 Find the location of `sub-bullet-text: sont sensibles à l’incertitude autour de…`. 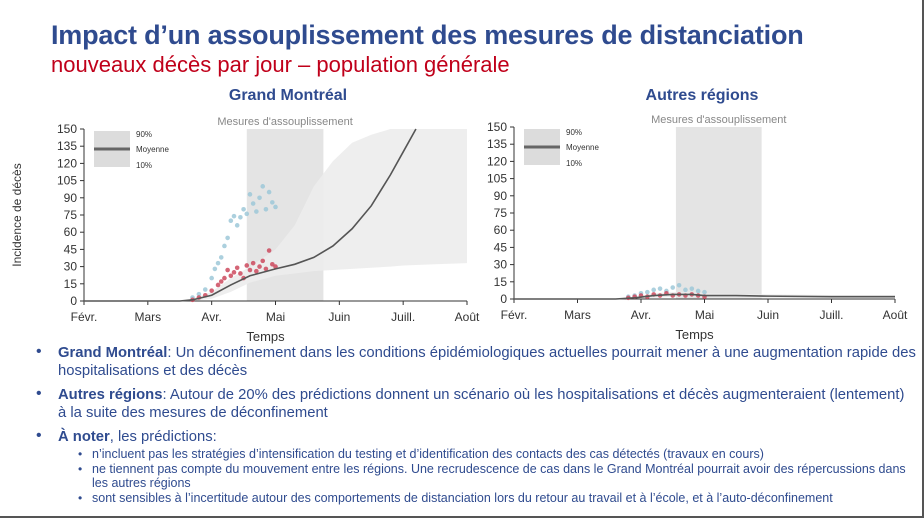

sub-bullet-text: sont sensibles à l’incertitude autour de… is located at coordinates (462, 498).